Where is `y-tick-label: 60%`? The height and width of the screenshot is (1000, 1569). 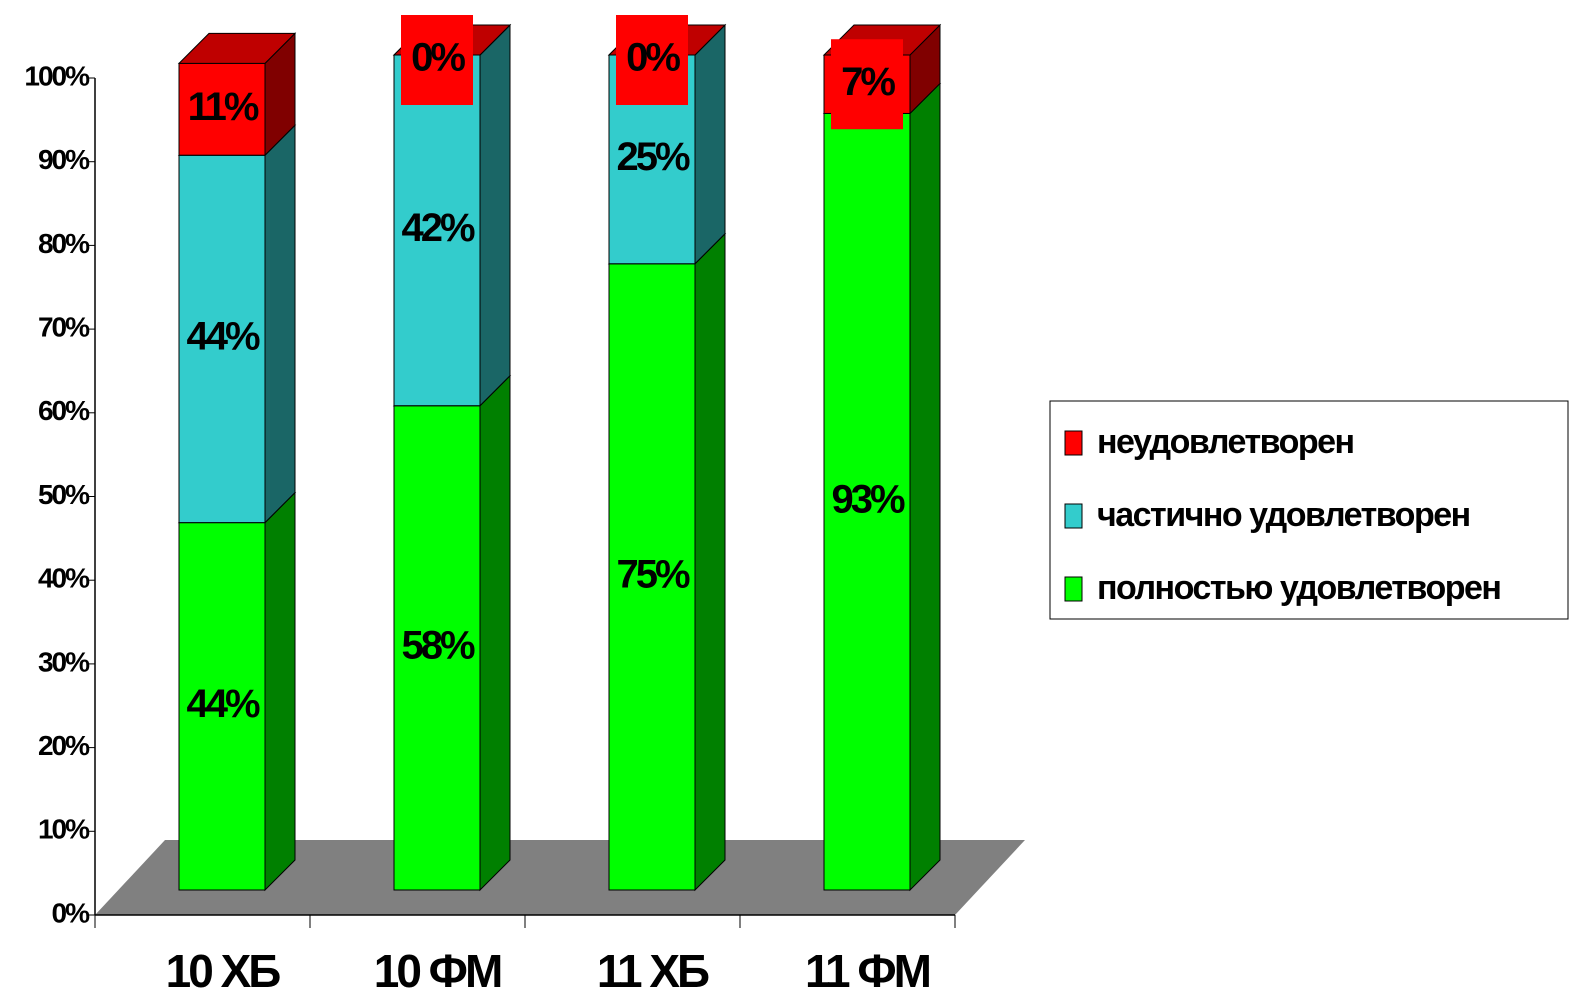 y-tick-label: 60% is located at coordinates (64, 410).